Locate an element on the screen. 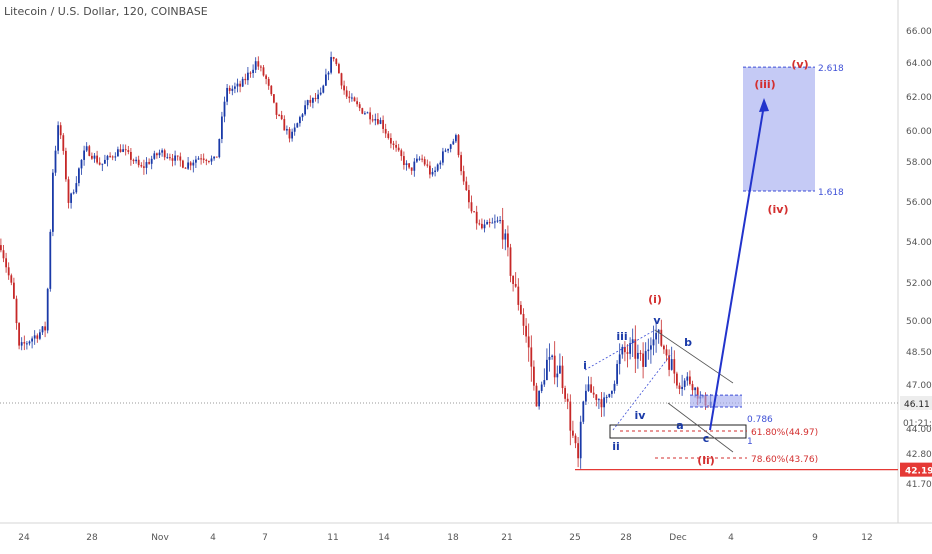  time-tick-label: 28 is located at coordinates (626, 538).